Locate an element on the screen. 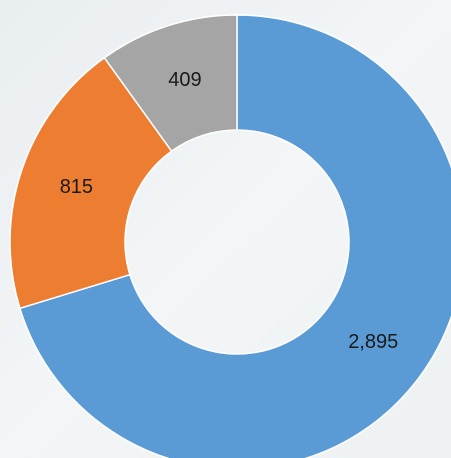  donut-segment is located at coordinates (170, 83).